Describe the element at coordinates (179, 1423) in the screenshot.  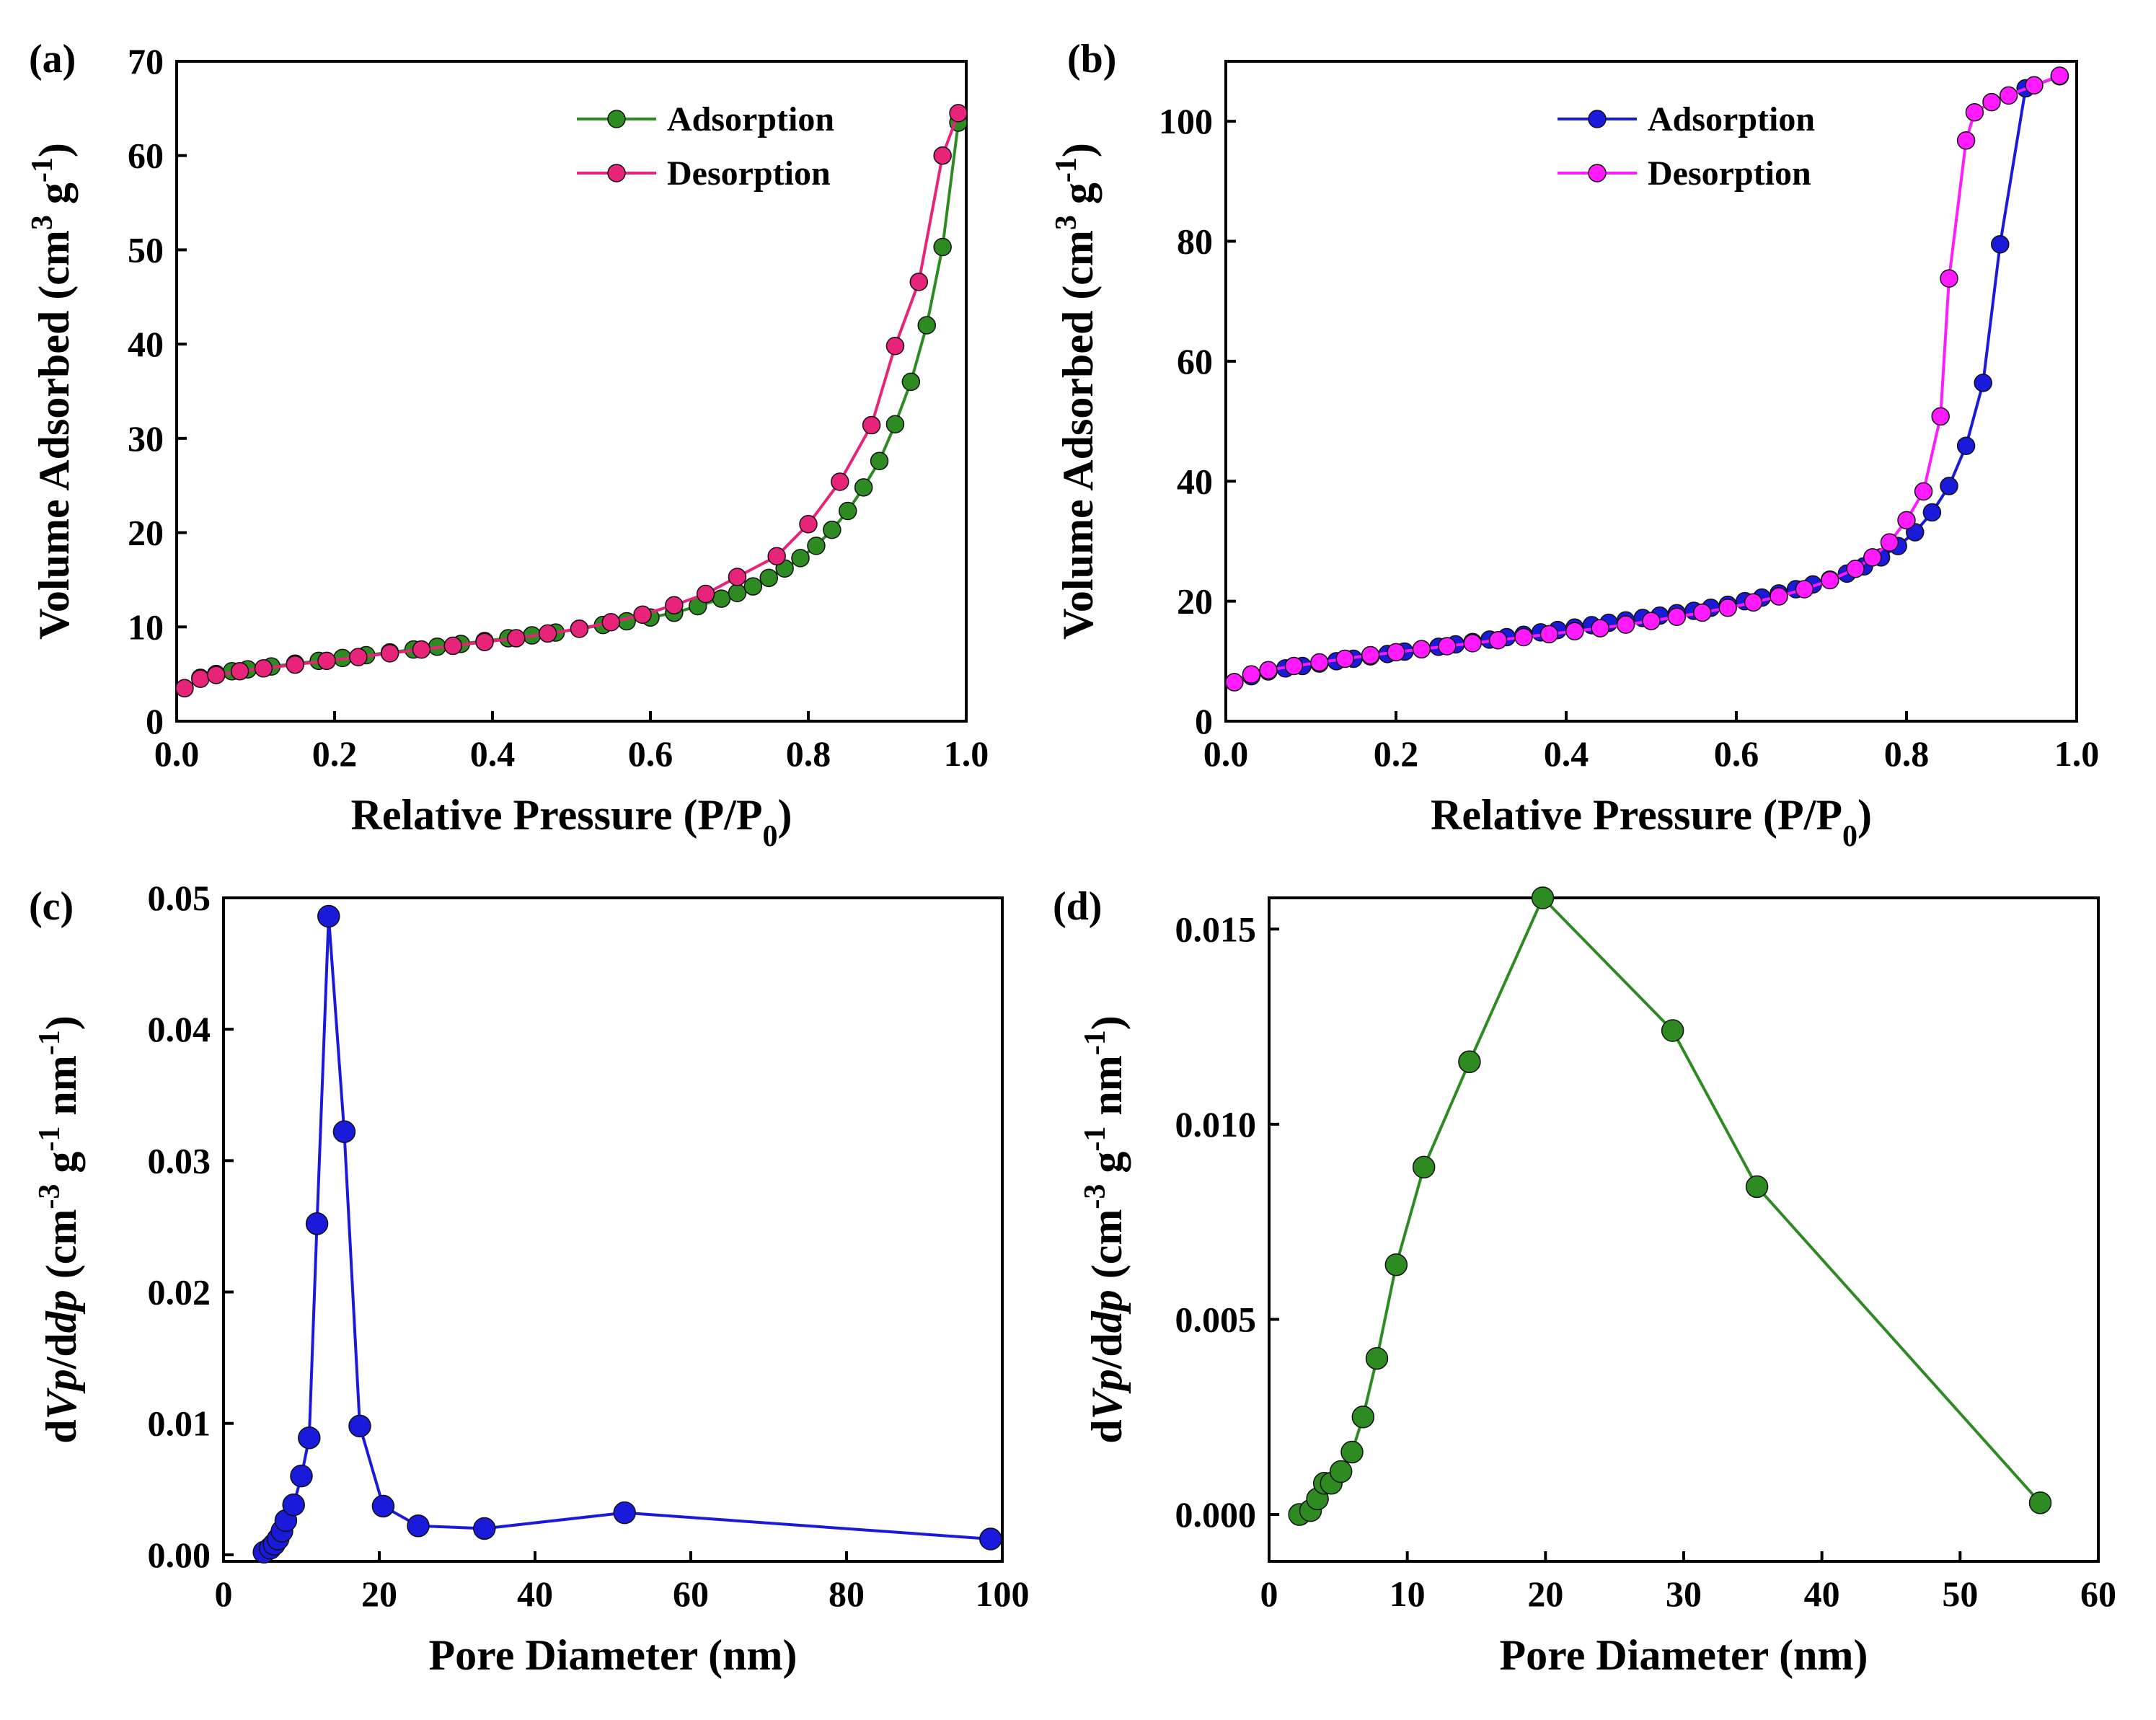
I see `y-tick-label: 0.01` at that location.